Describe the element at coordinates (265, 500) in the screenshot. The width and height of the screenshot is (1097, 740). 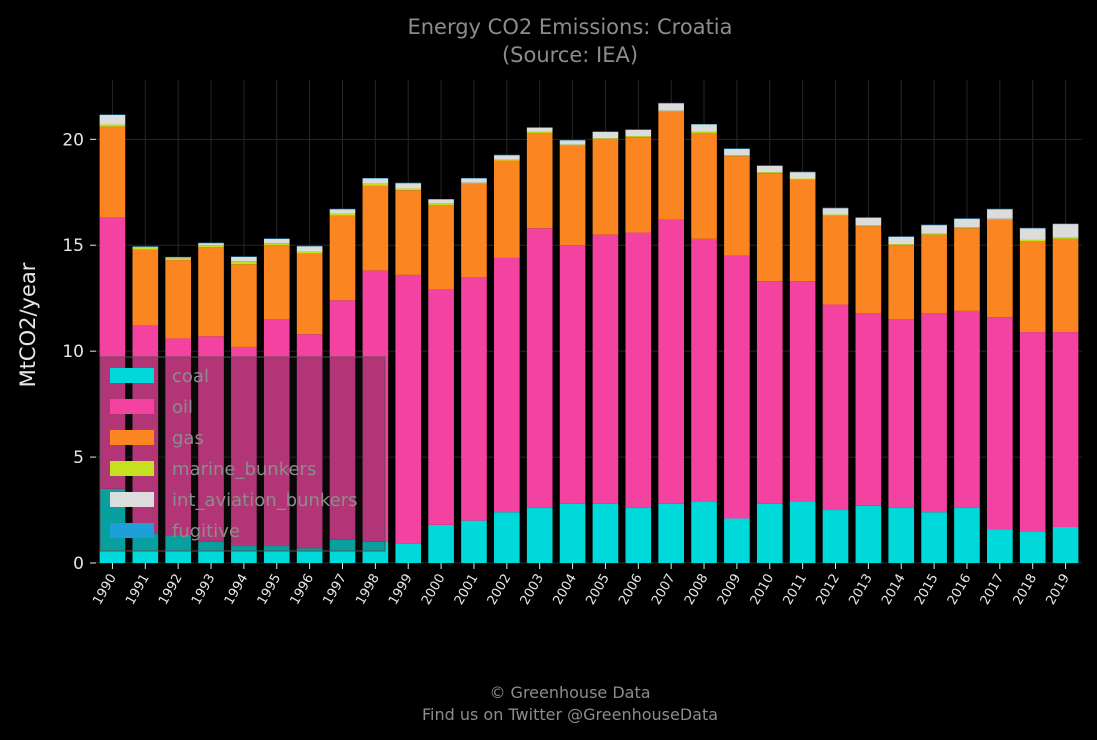
I see `legend-label-int_aviation_bunkers: int_aviation_bunkers` at that location.